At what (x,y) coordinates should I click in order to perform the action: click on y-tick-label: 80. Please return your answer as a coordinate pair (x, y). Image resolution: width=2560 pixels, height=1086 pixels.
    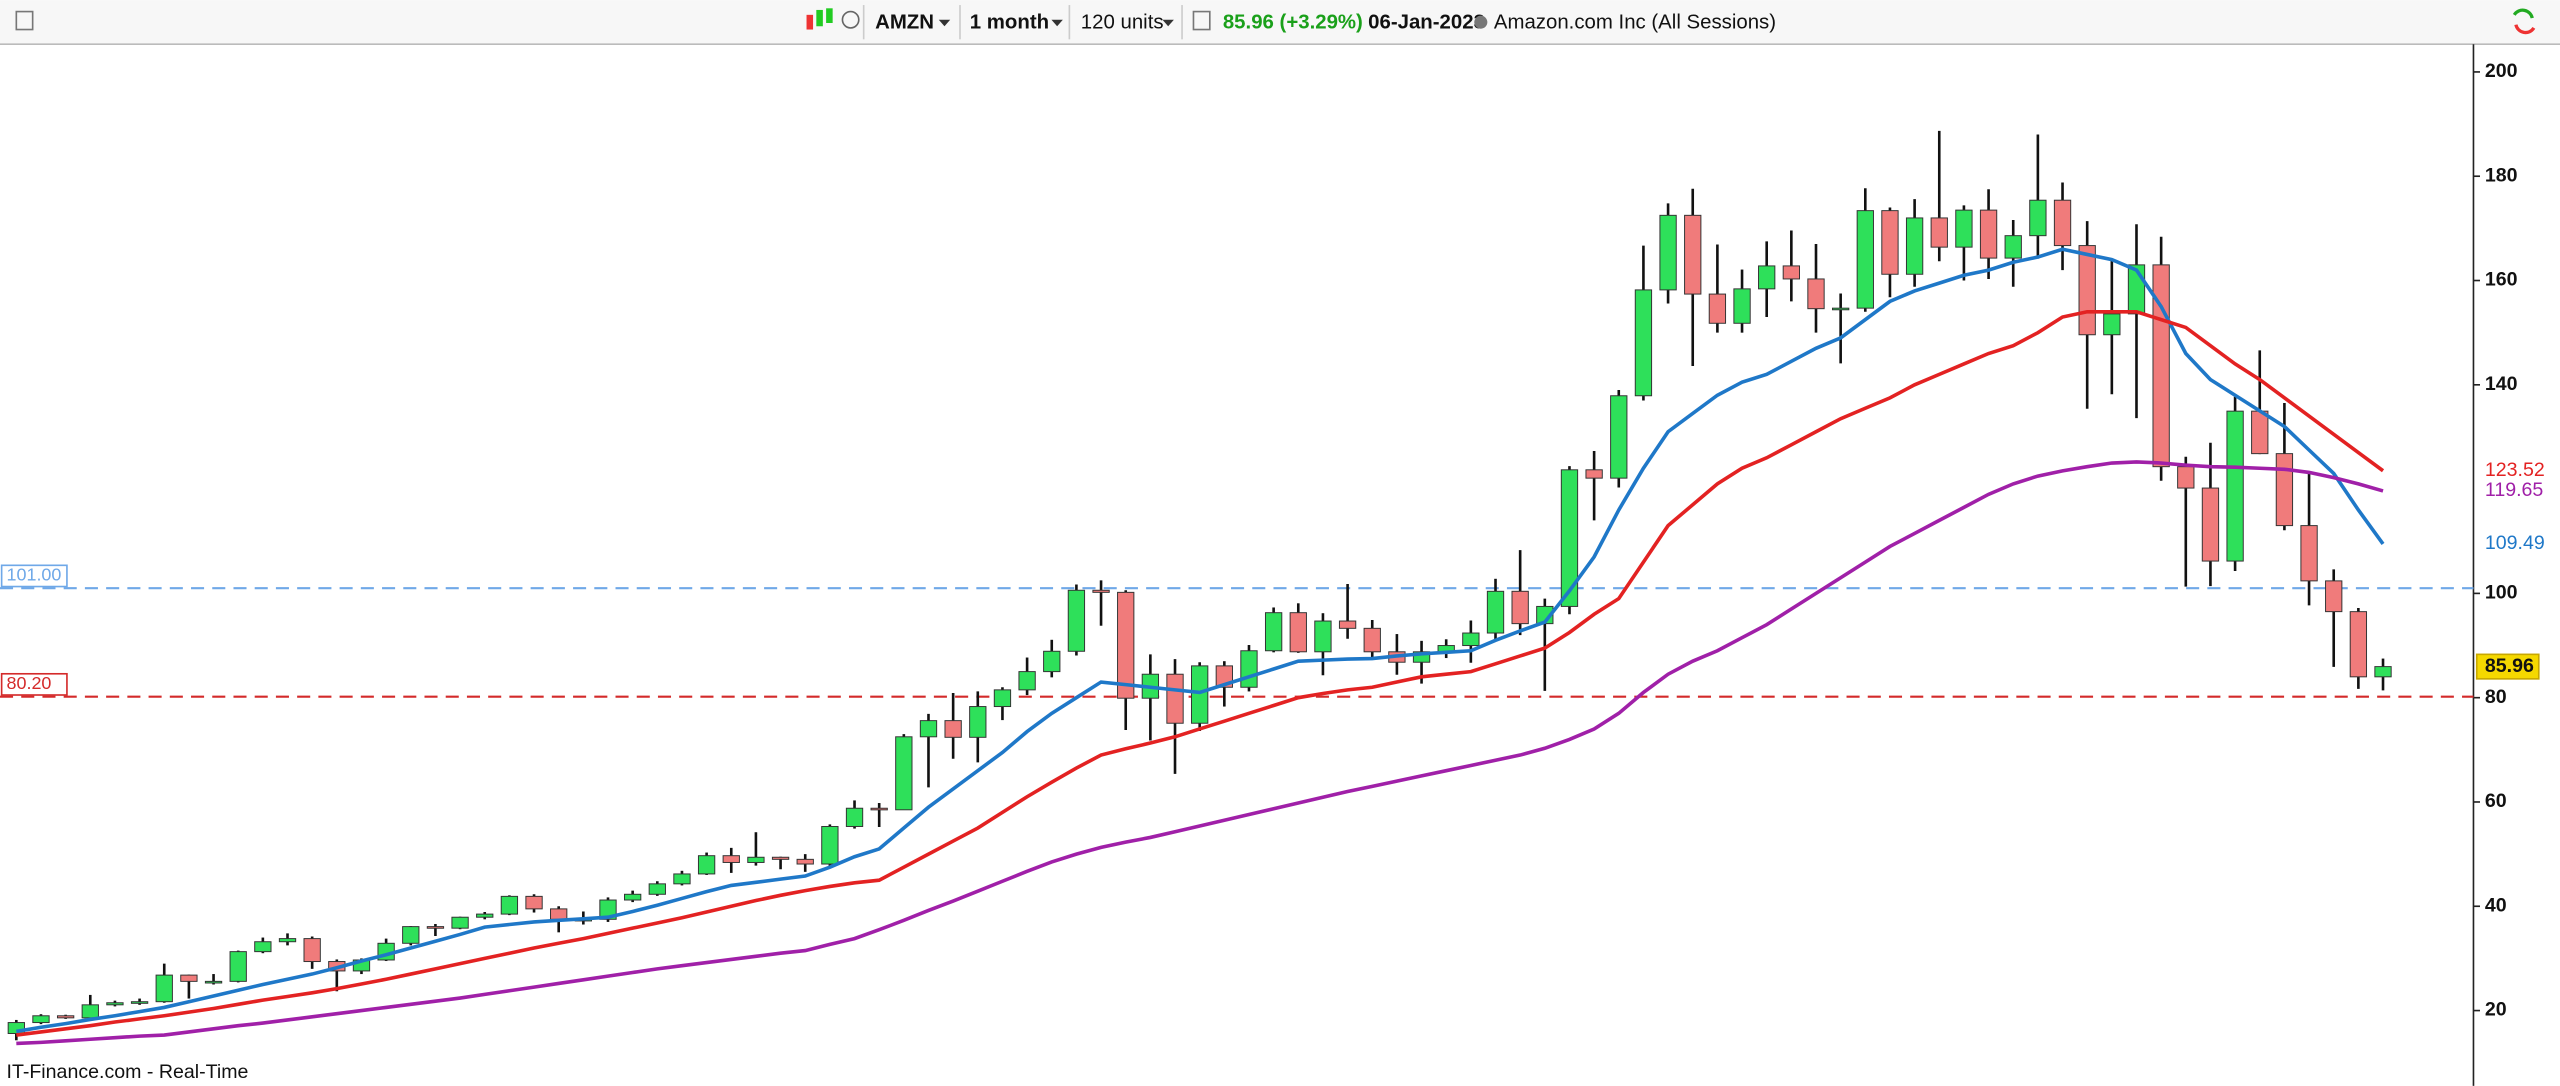
    Looking at the image, I should click on (2496, 697).